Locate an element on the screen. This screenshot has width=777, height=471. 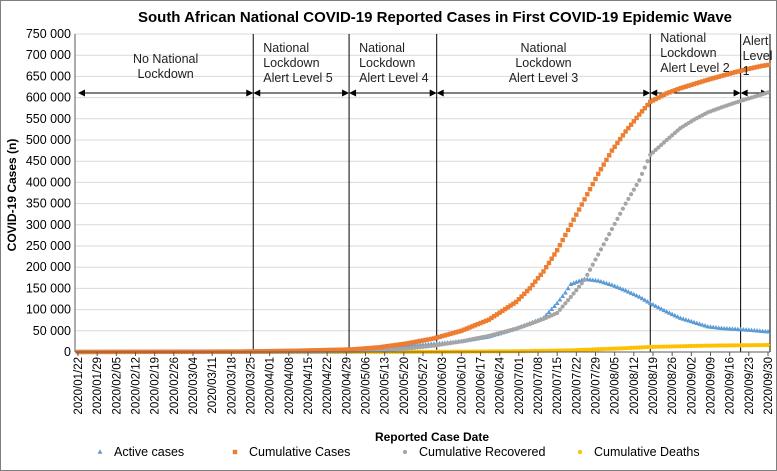
x-tick-label: 2020/06/03 is located at coordinates (443, 386).